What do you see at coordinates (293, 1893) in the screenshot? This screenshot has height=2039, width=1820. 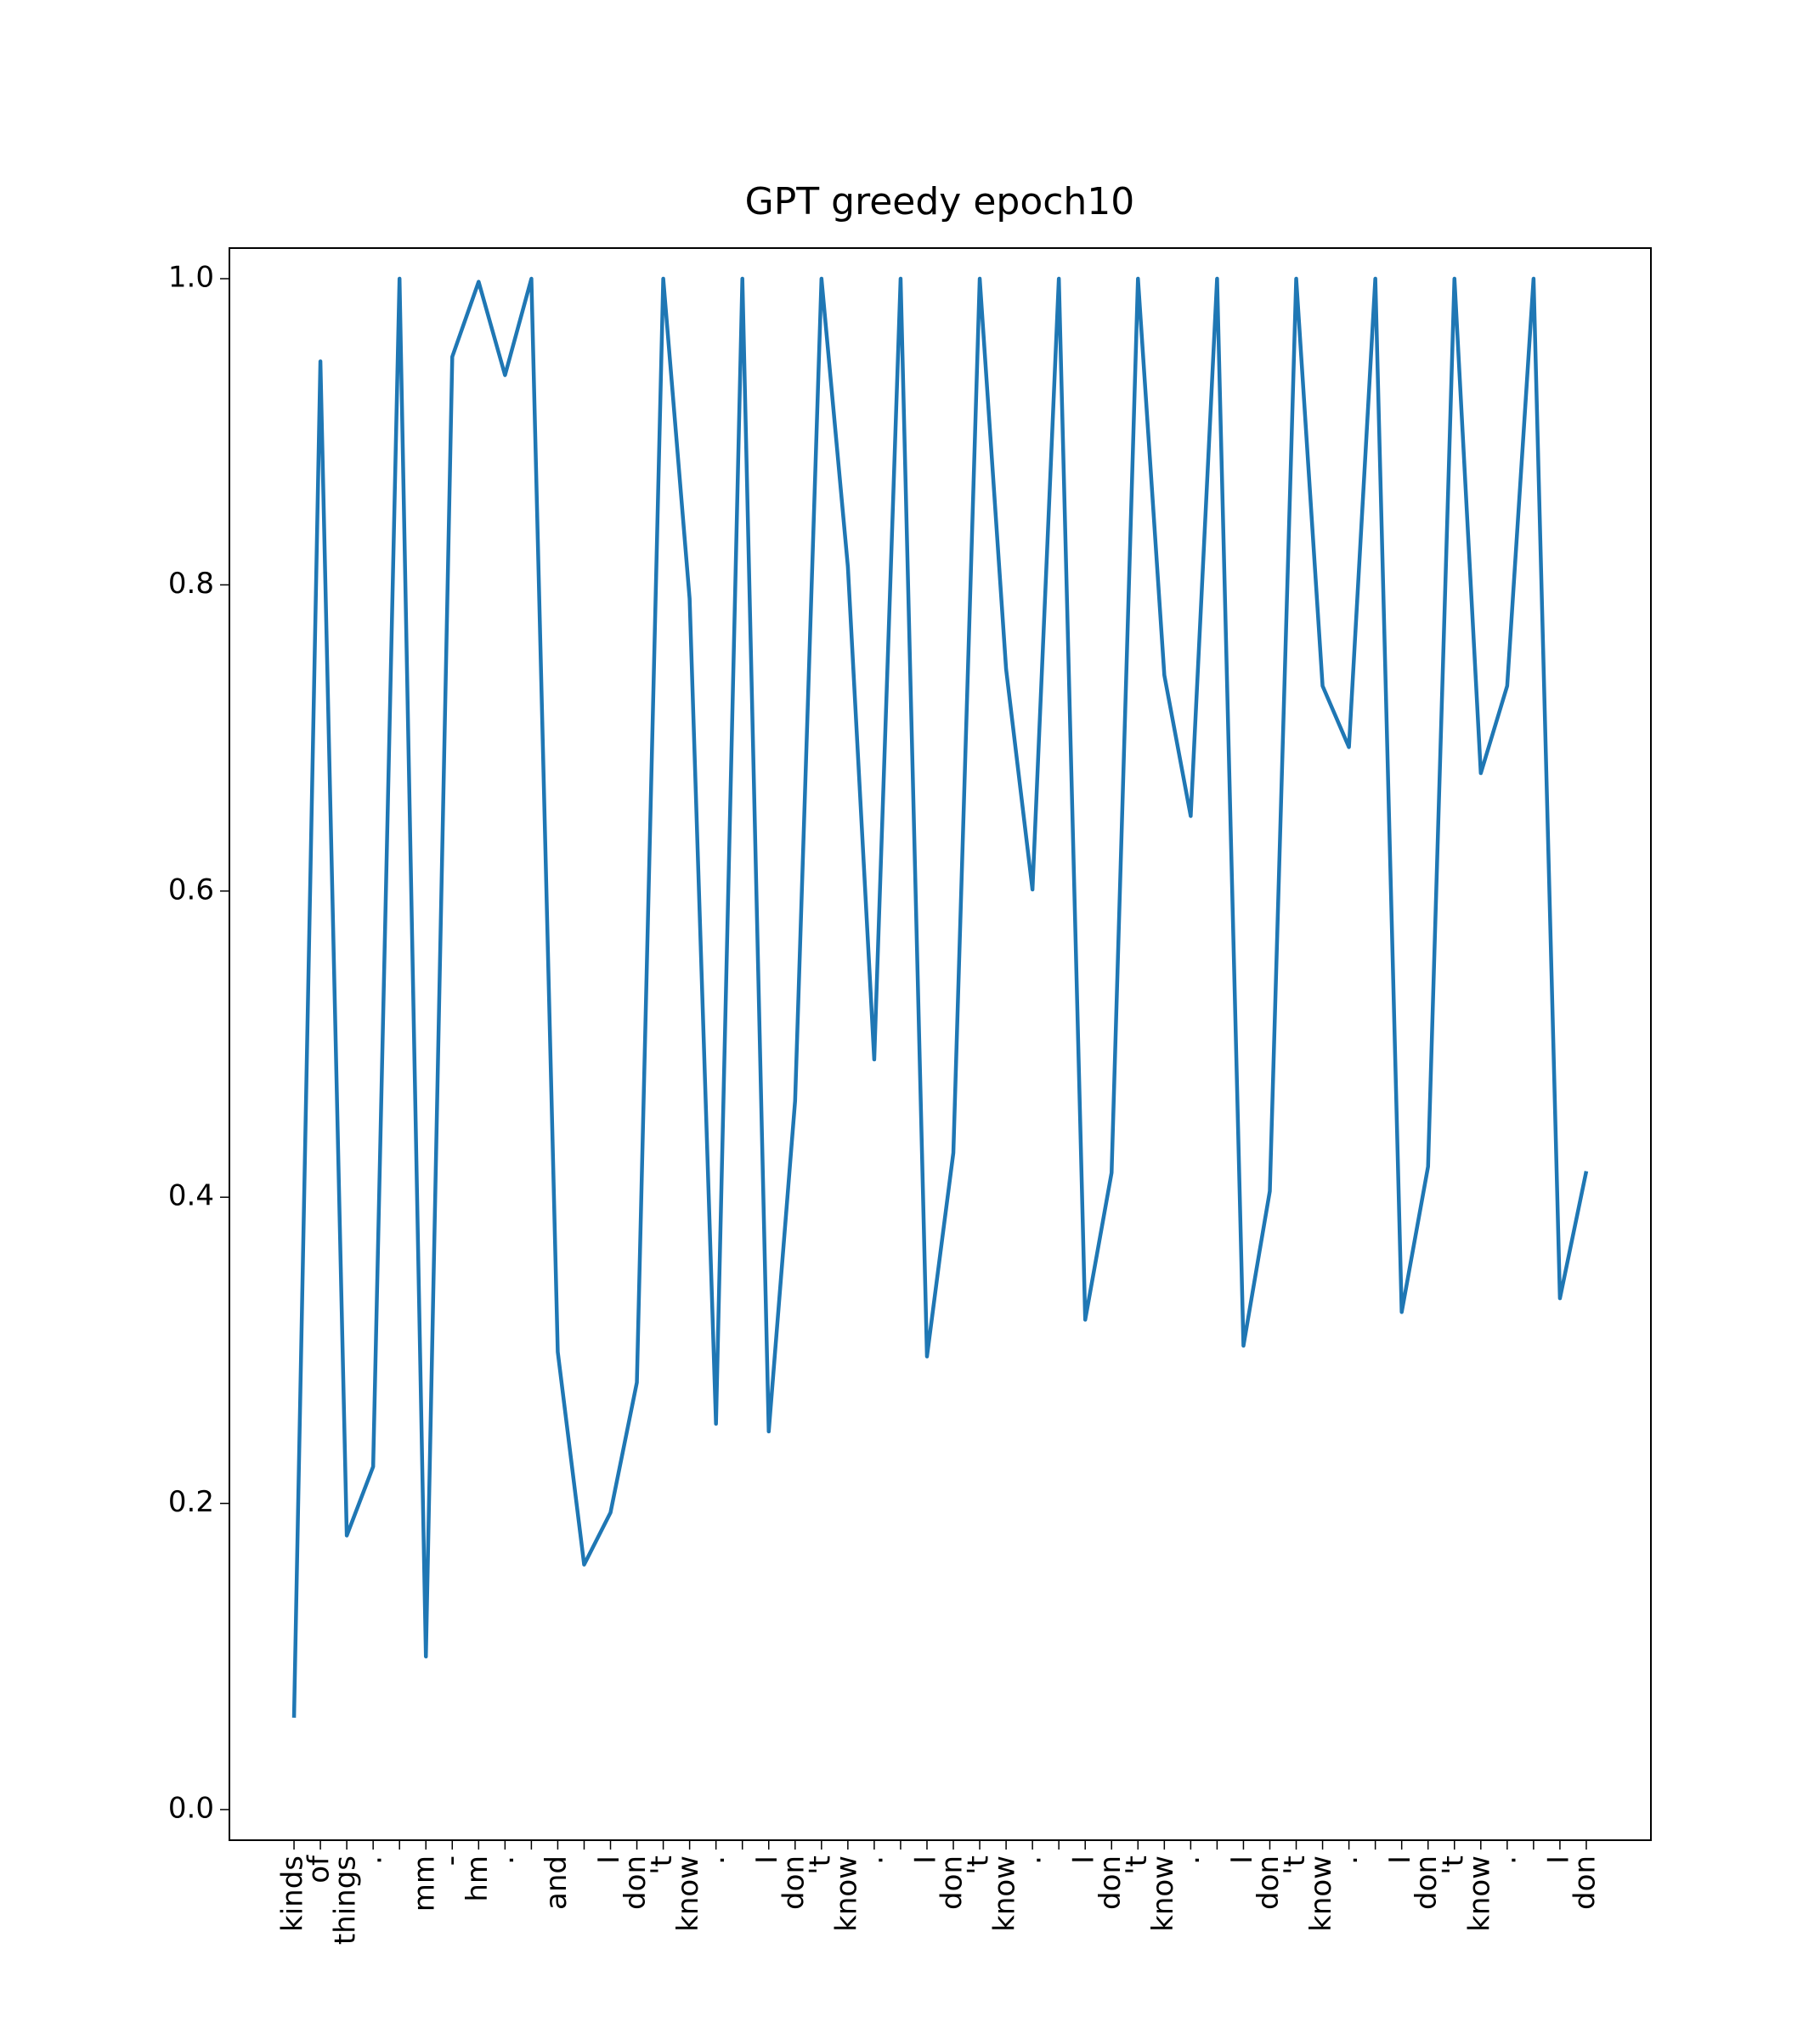 I see `x-tick-label: kinds` at bounding box center [293, 1893].